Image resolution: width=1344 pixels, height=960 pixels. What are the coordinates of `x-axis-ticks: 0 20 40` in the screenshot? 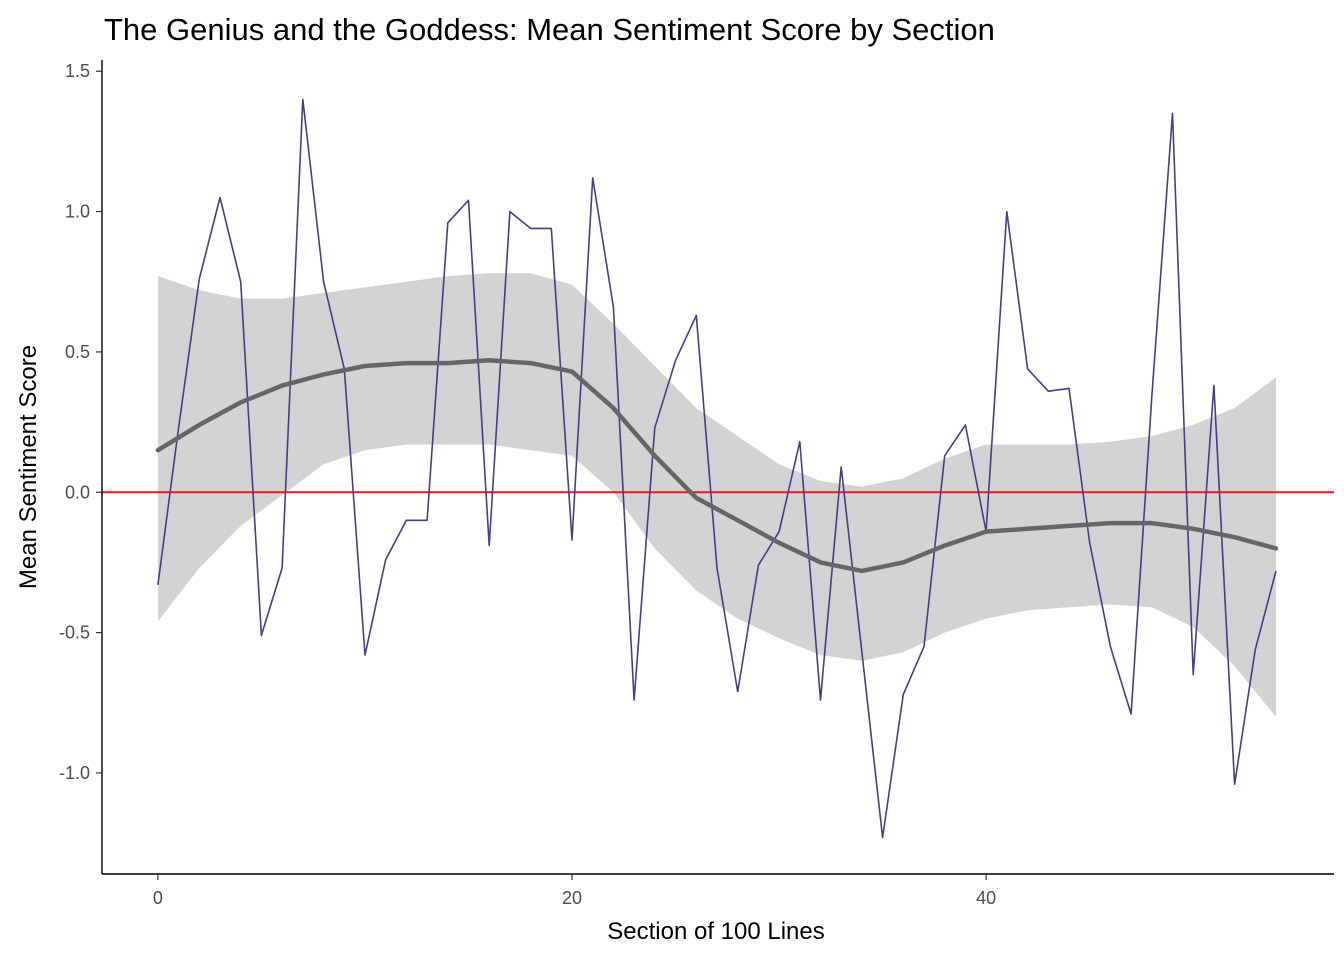 It's located at (574, 891).